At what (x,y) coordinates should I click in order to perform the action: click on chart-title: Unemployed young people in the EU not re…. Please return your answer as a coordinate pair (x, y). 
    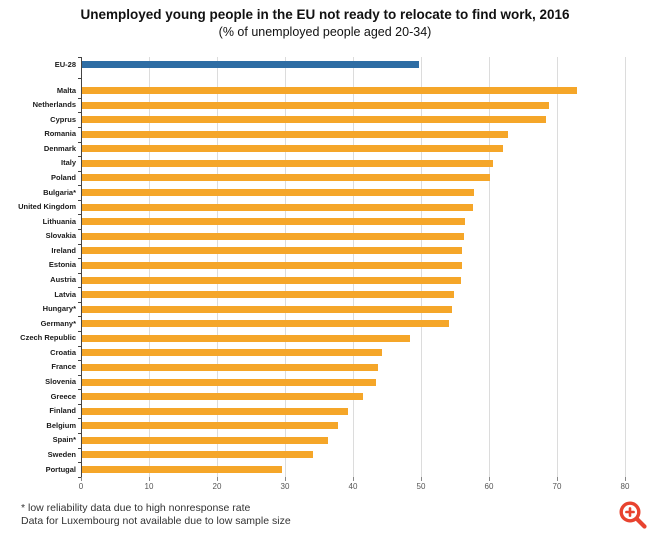
    Looking at the image, I should click on (325, 14).